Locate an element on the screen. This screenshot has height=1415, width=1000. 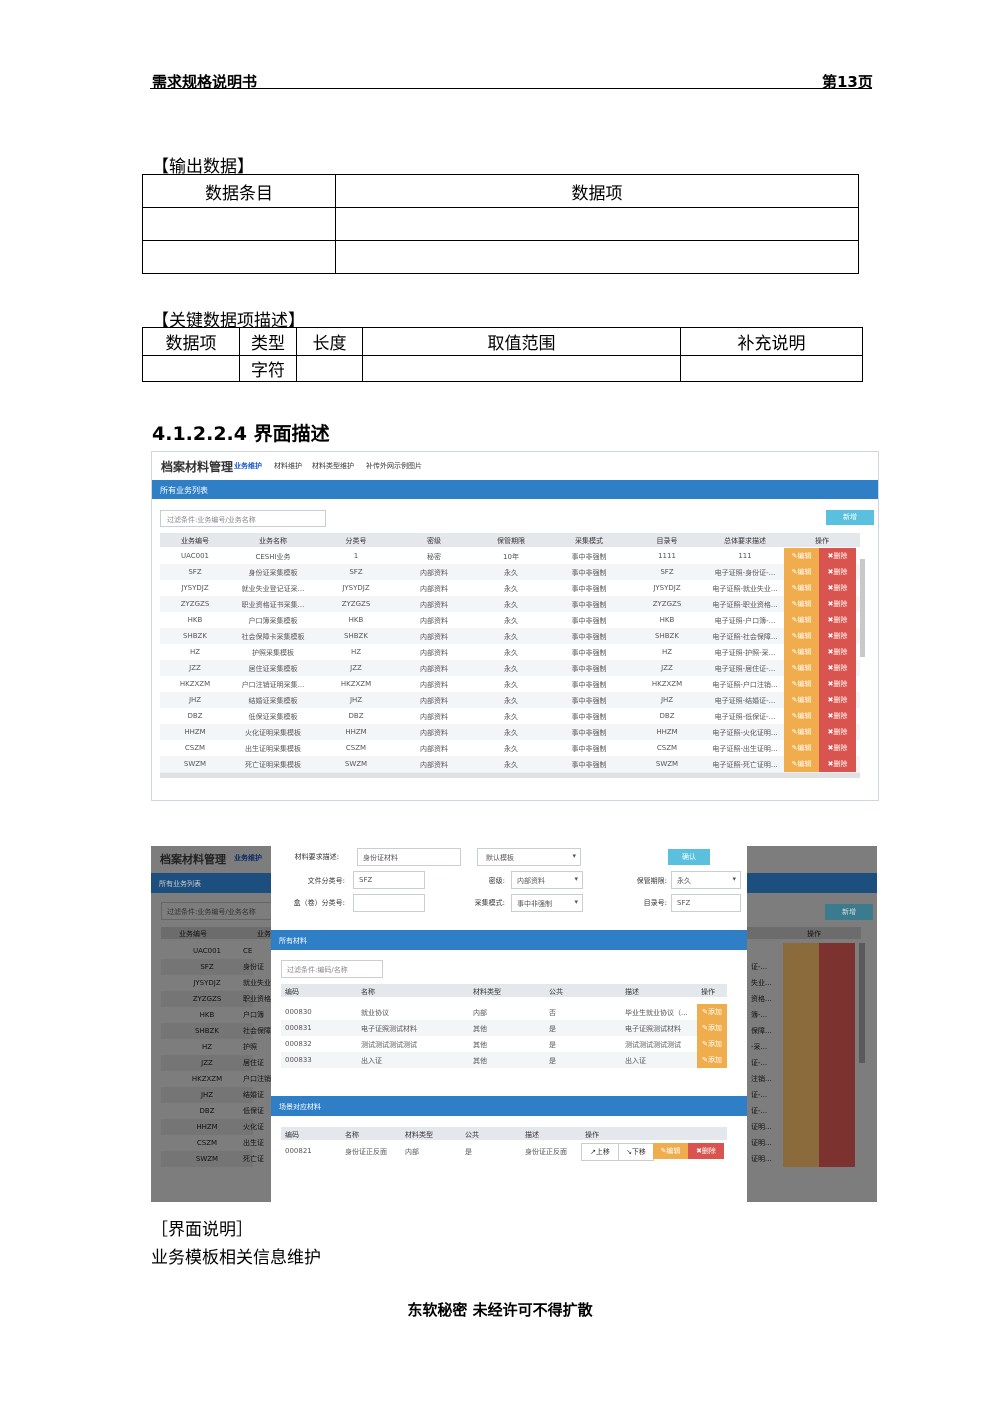
filecls-input: SFZ is located at coordinates (389, 880).